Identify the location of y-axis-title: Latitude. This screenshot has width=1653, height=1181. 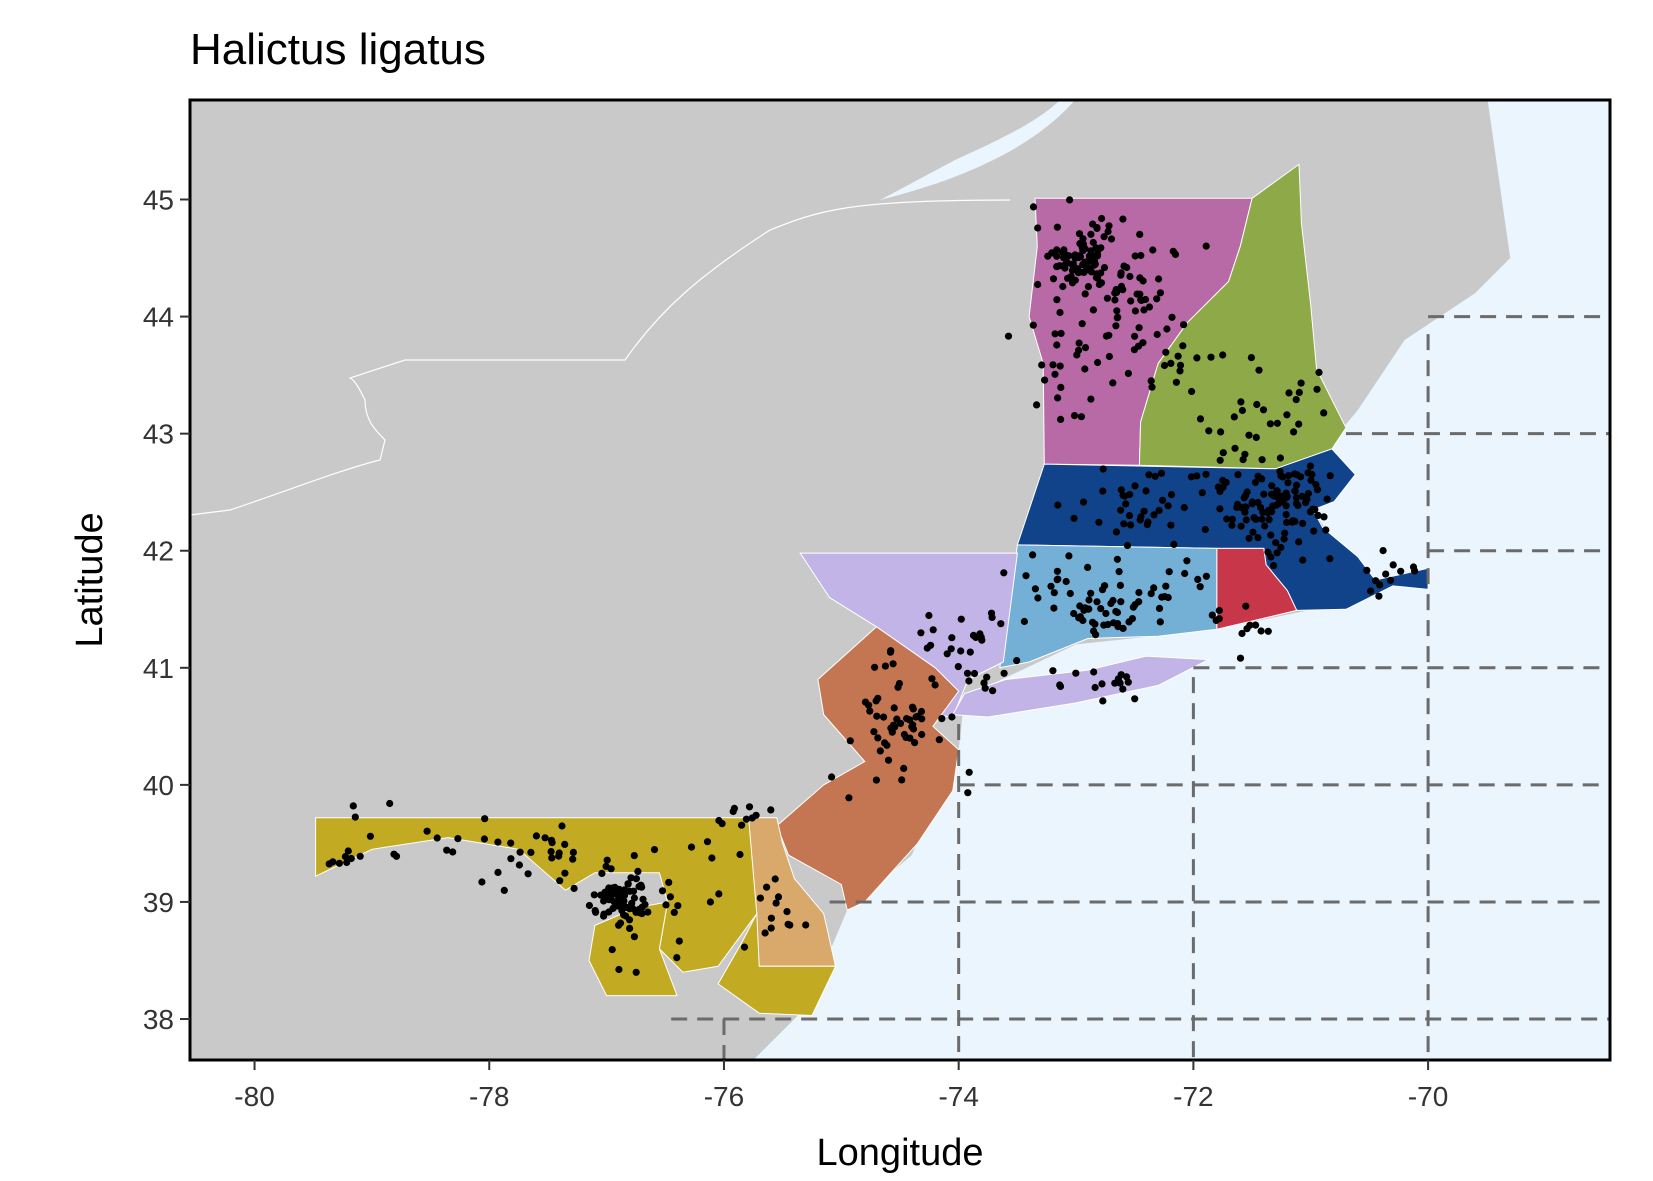
(90, 579).